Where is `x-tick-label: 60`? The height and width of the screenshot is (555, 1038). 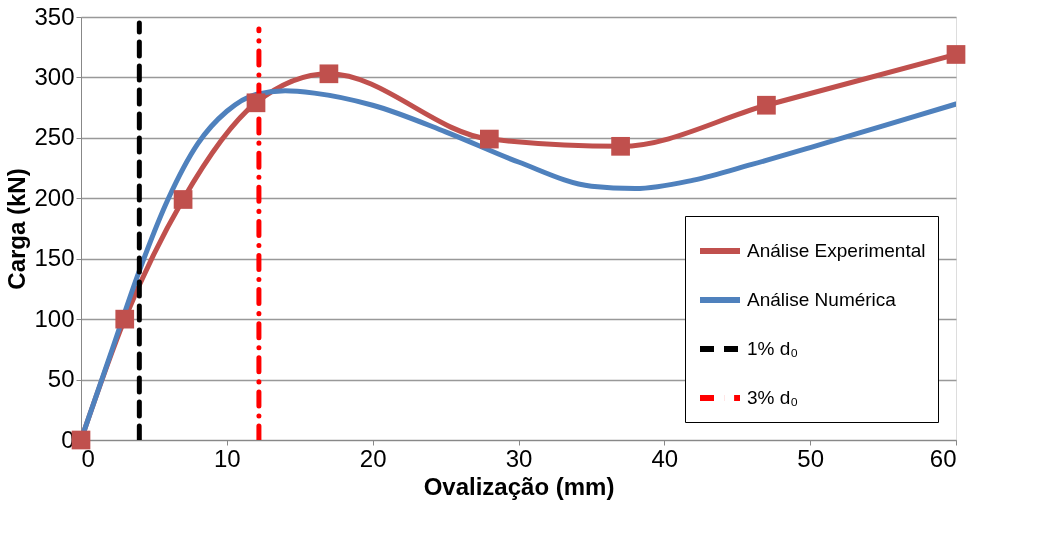 x-tick-label: 60 is located at coordinates (943, 458).